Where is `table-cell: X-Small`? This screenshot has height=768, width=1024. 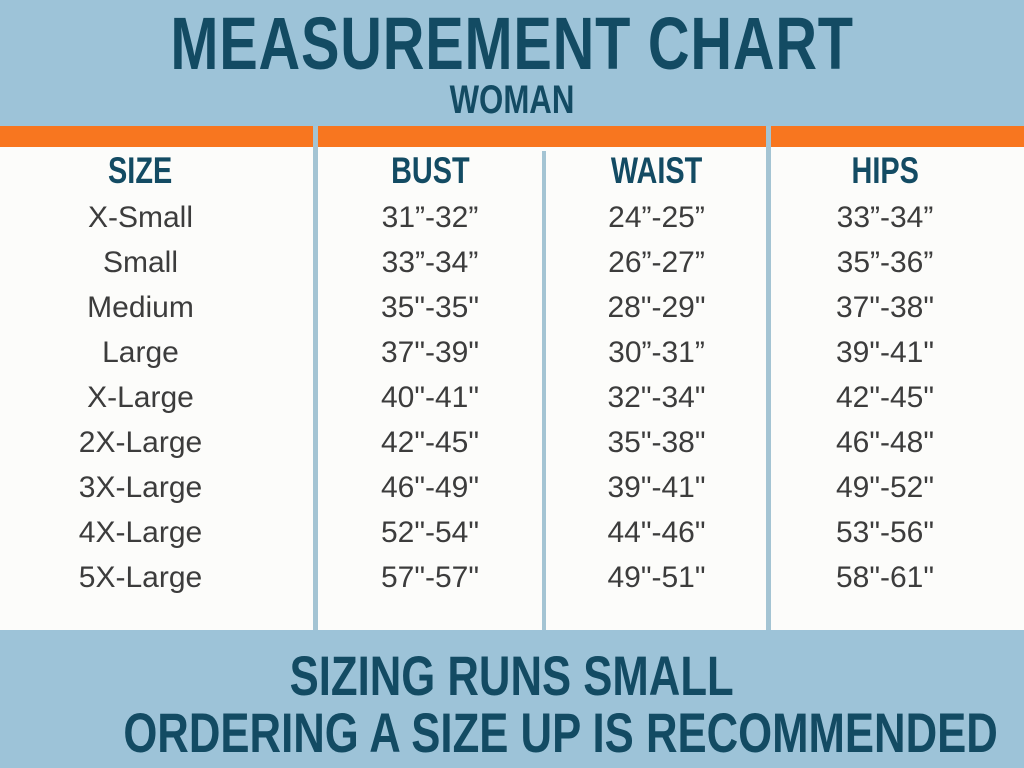
table-cell: X-Small is located at coordinates (140, 217).